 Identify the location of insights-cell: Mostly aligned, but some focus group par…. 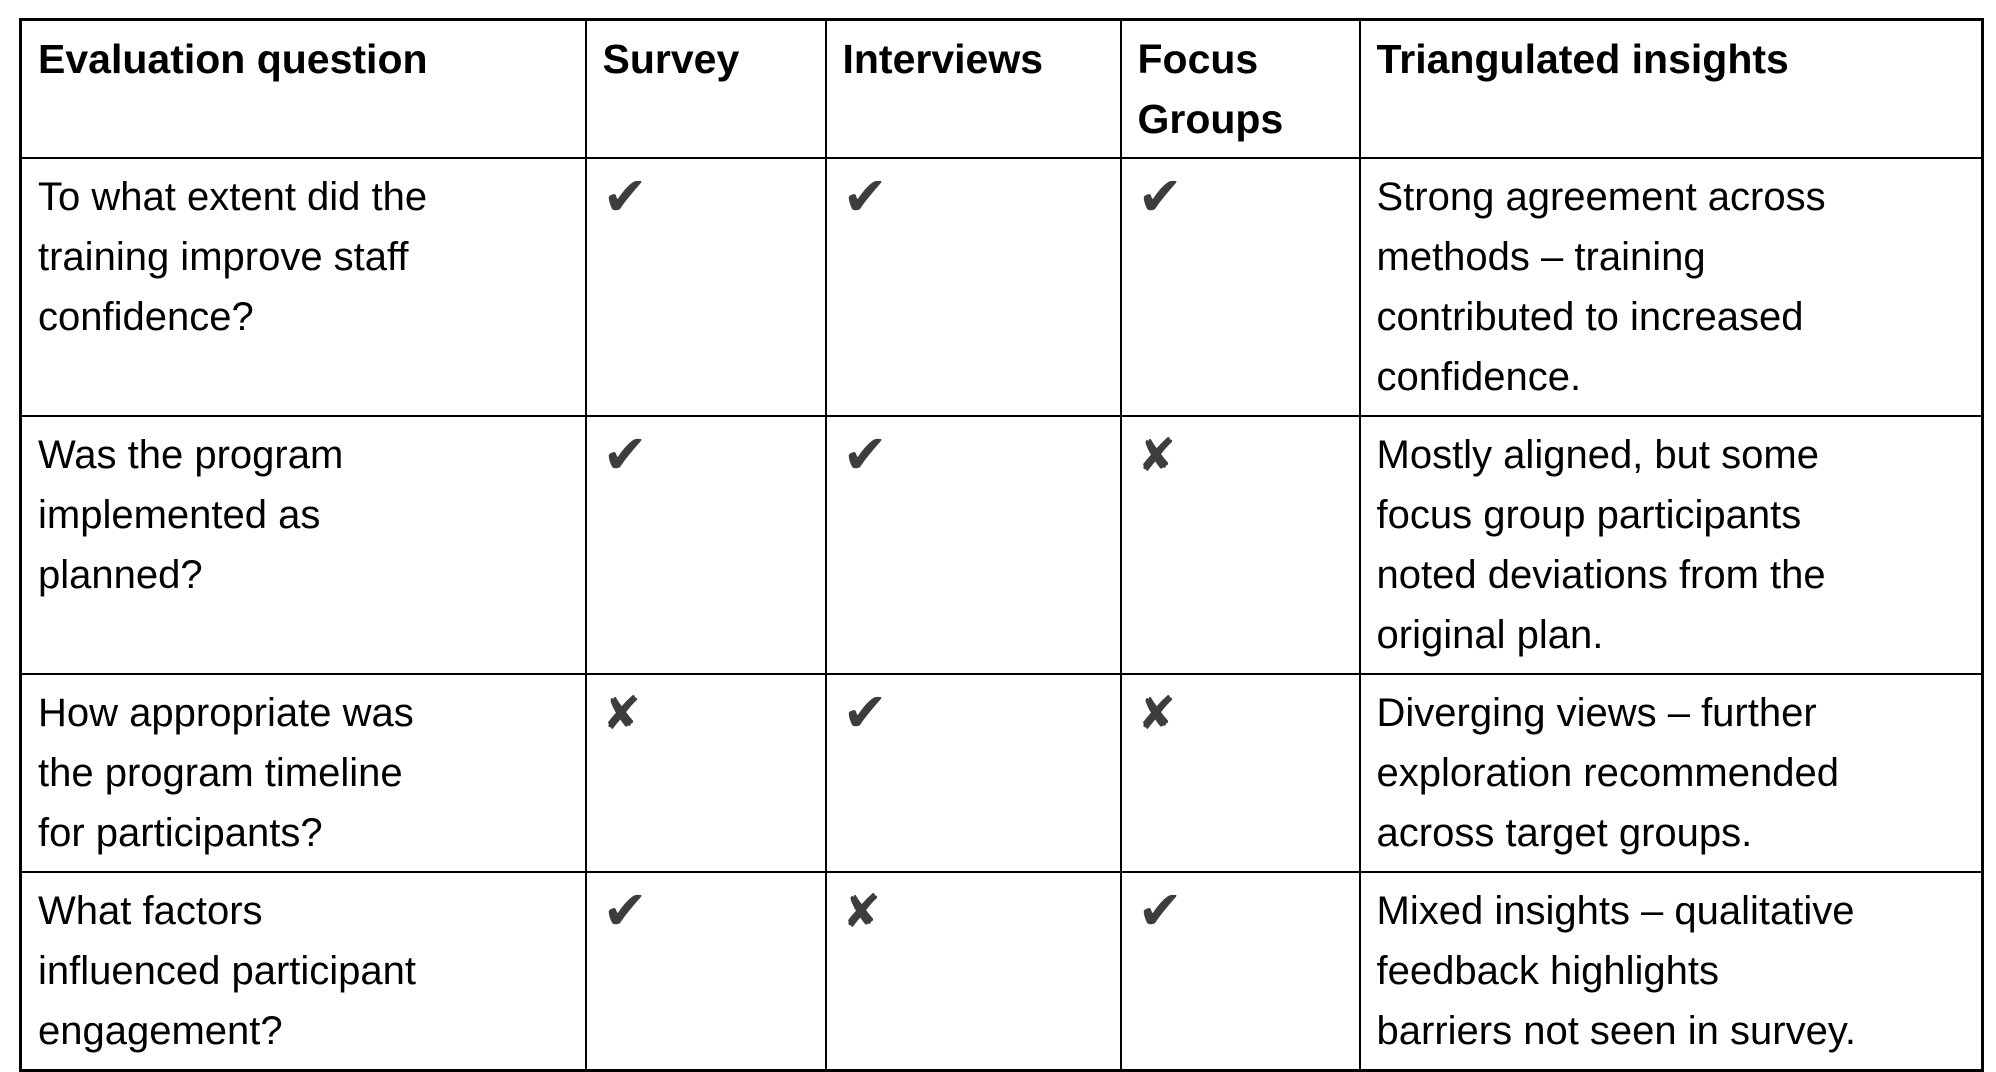
(1671, 545).